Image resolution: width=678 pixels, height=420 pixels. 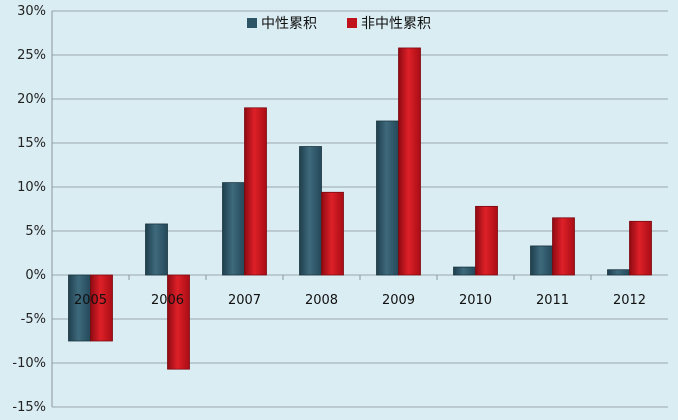 What do you see at coordinates (29, 363) in the screenshot?
I see `y-tick-label: -10%` at bounding box center [29, 363].